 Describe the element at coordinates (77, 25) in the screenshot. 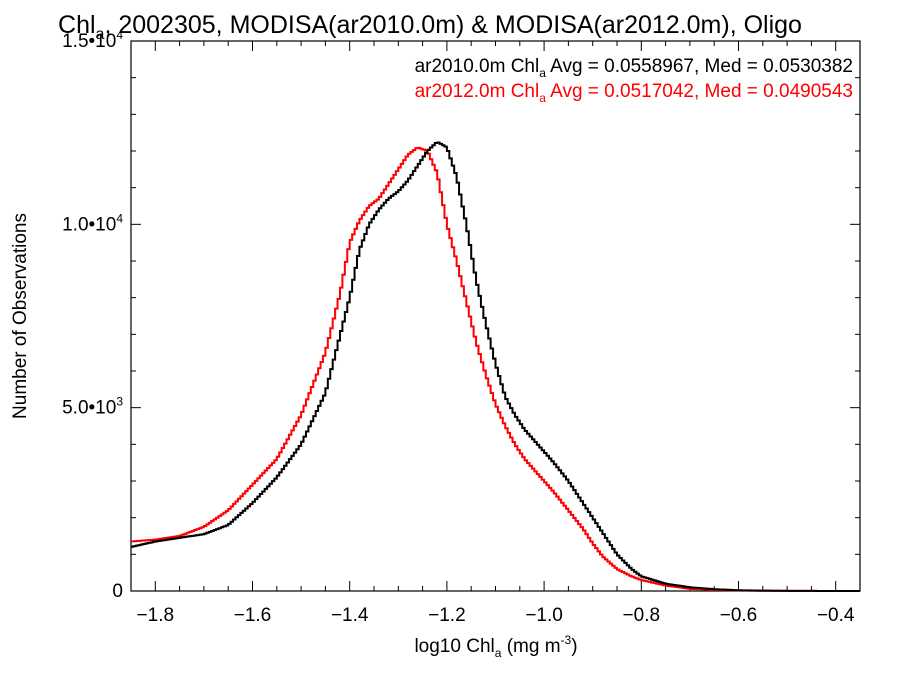

I see `title-pre: Chl` at that location.